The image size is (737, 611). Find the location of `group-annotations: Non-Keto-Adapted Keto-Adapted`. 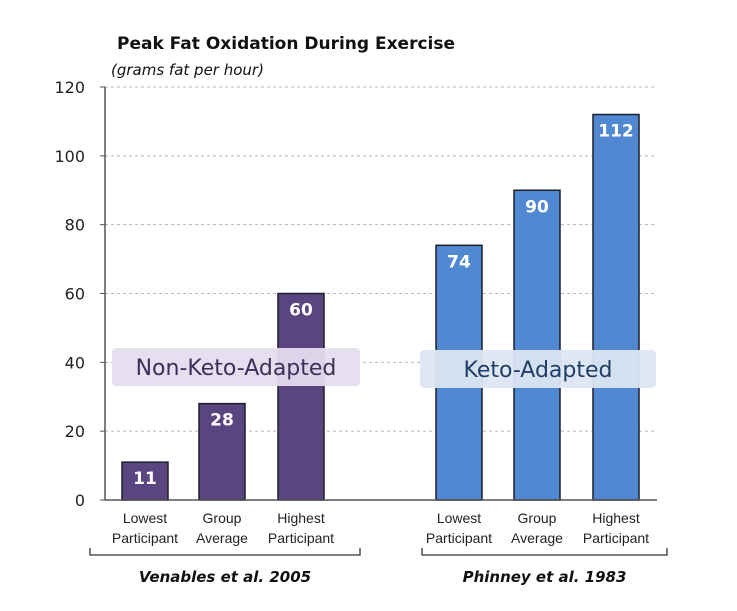

group-annotations: Non-Keto-Adapted Keto-Adapted is located at coordinates (384, 368).